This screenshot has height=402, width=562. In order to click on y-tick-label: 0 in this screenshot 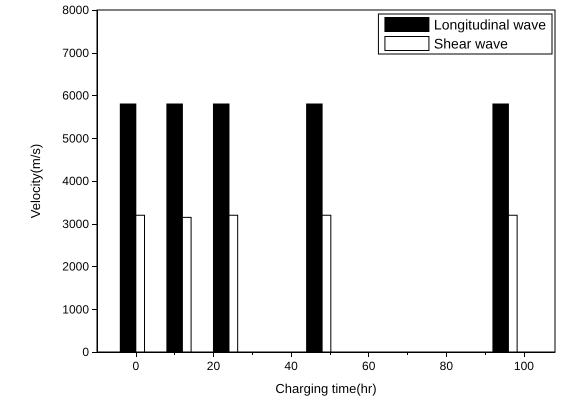, I will do `click(86, 352)`.